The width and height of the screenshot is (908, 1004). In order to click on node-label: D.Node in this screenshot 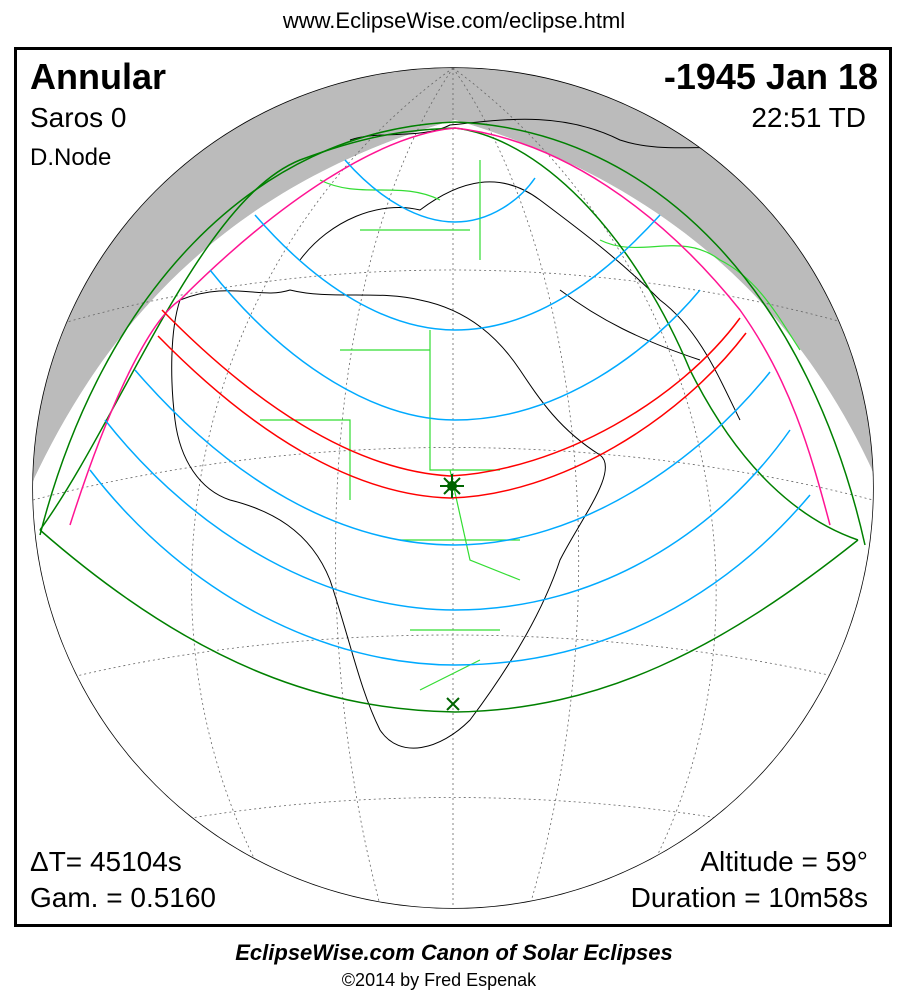, I will do `click(71, 157)`.